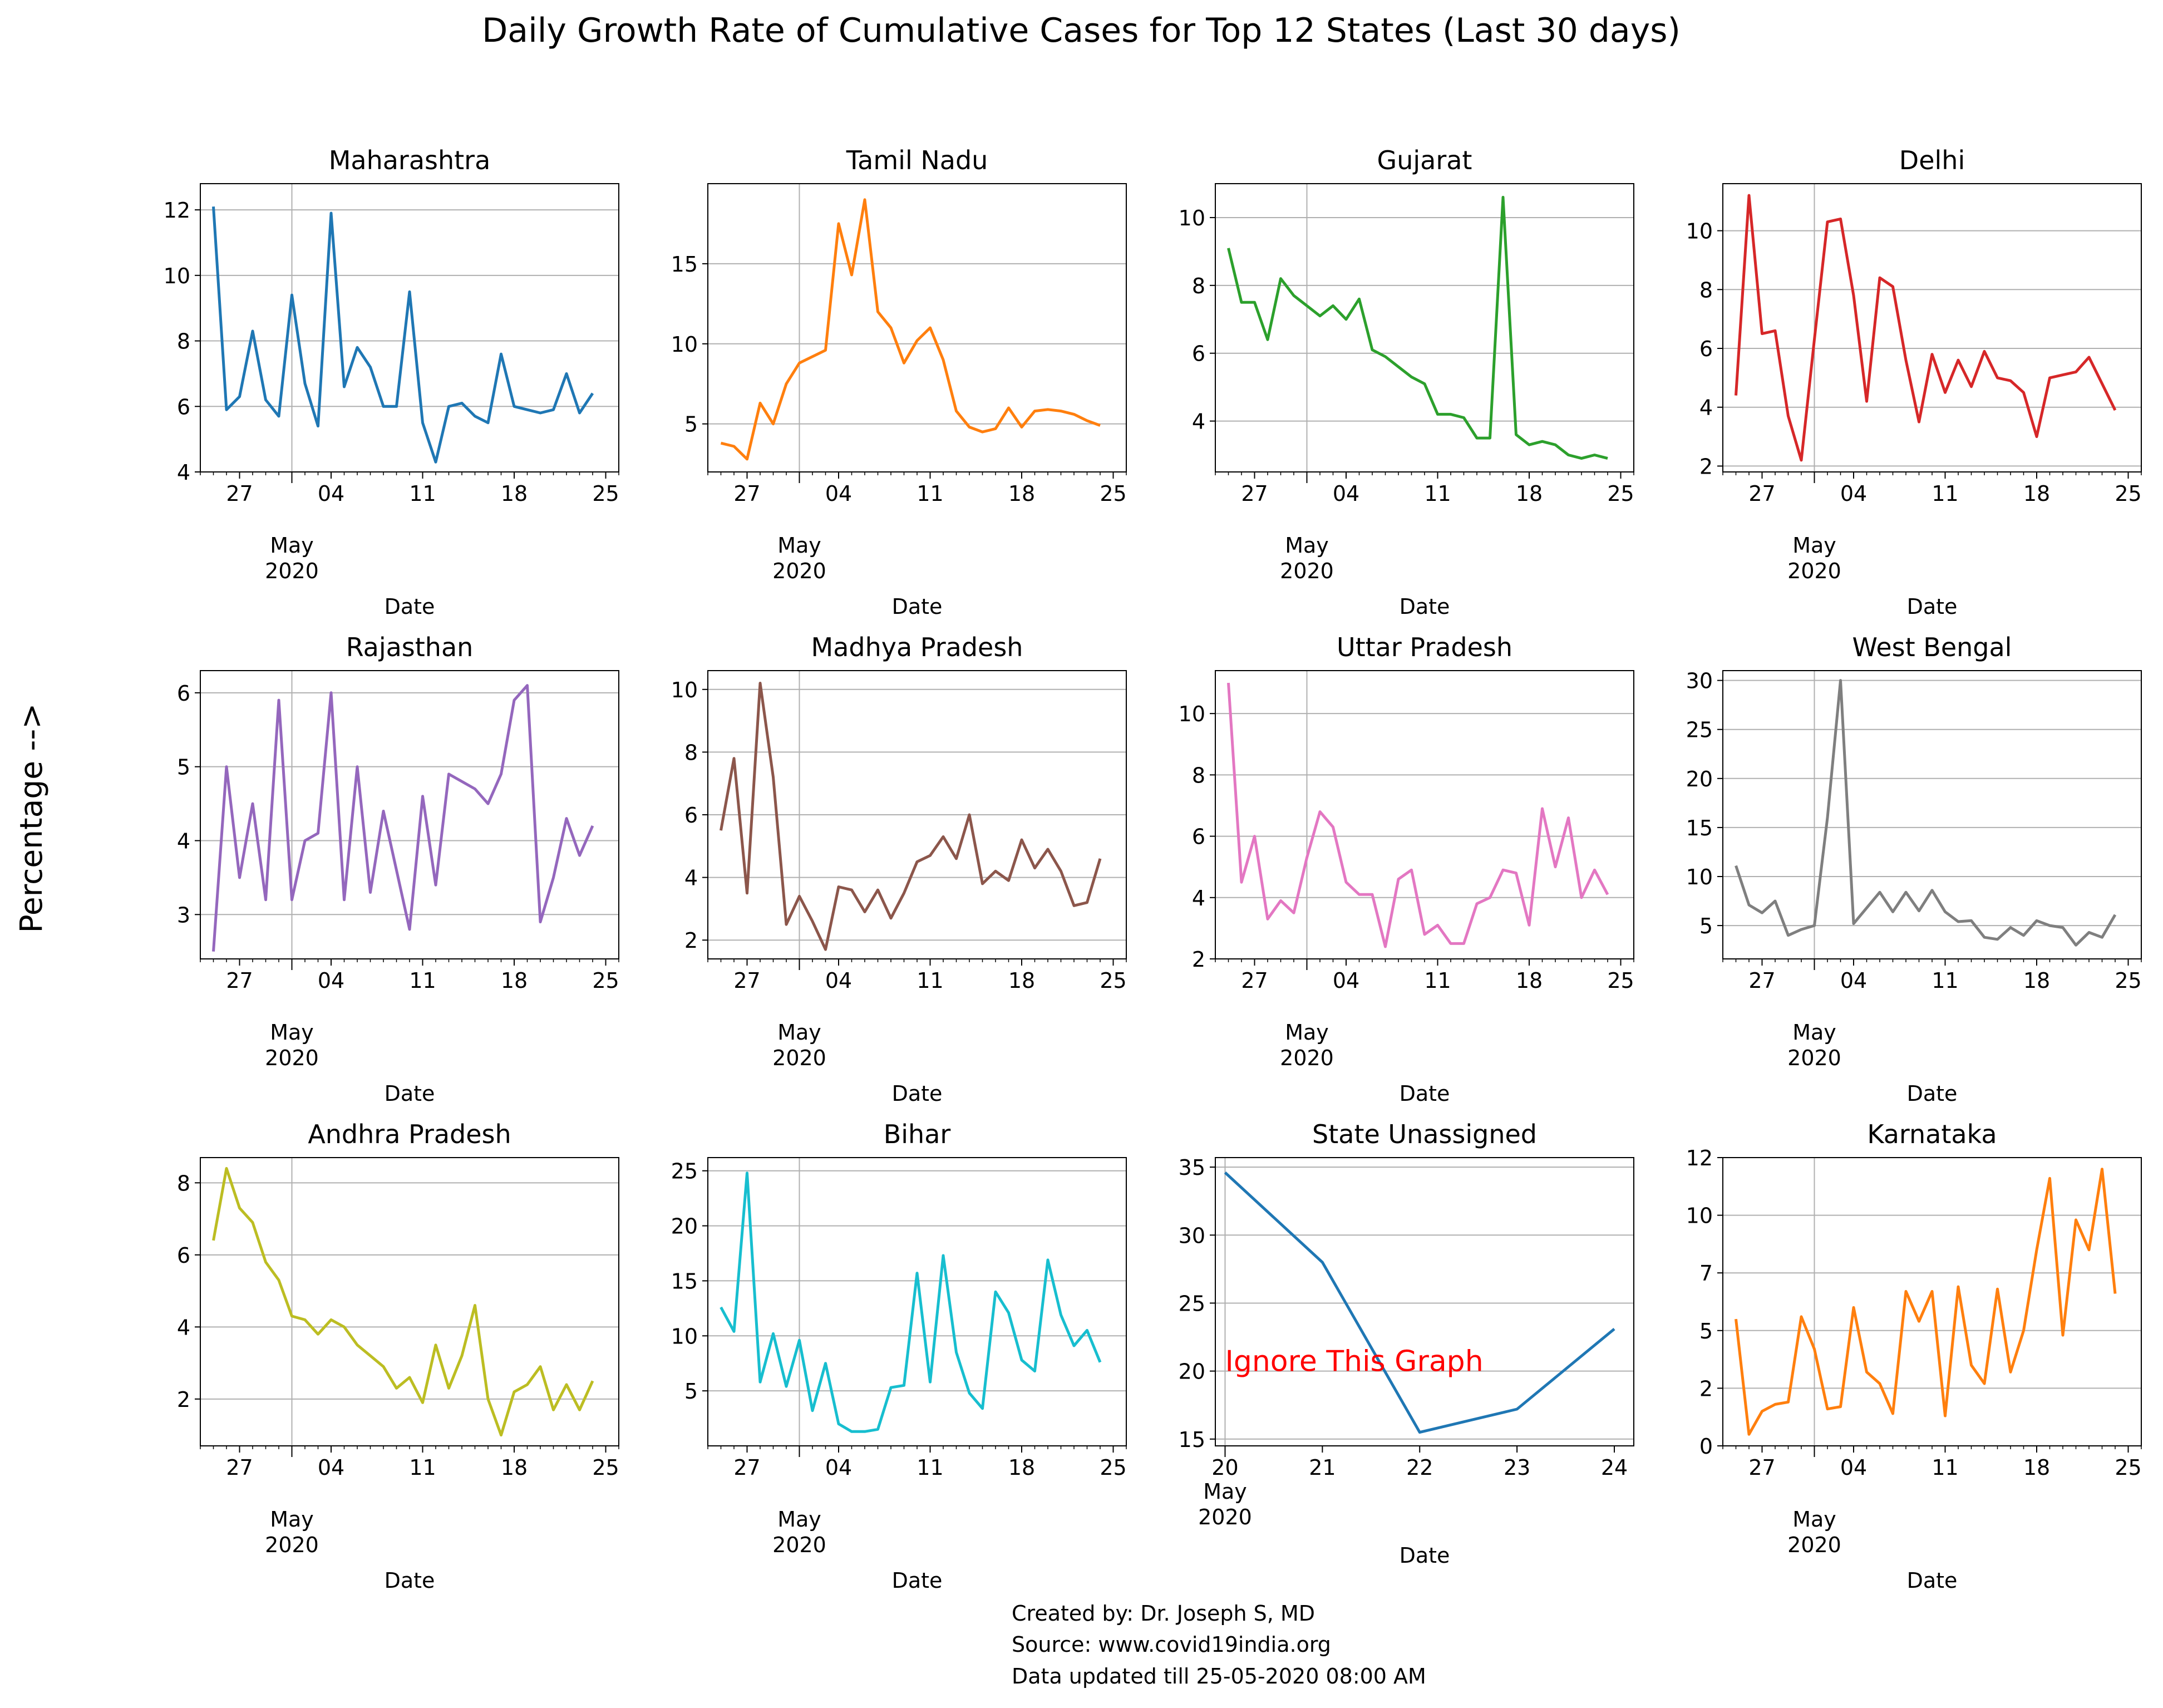 This screenshot has height=1708, width=2163. What do you see at coordinates (1926, 1302) in the screenshot?
I see `series-line-karnataka` at bounding box center [1926, 1302].